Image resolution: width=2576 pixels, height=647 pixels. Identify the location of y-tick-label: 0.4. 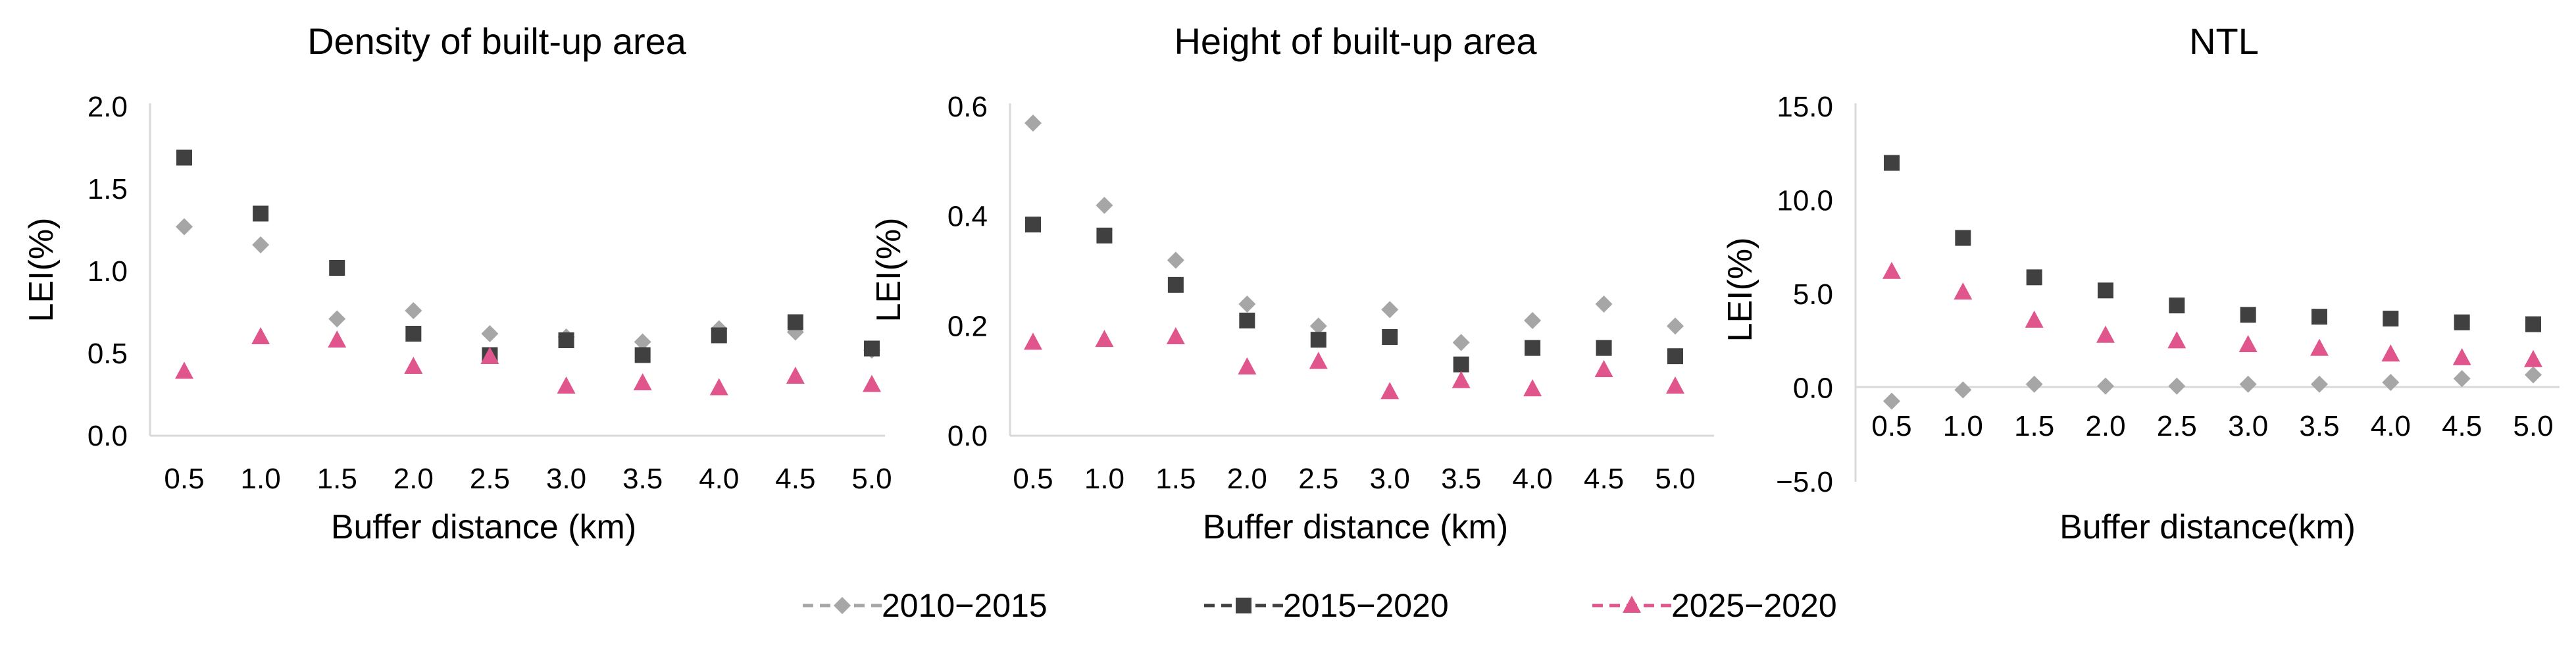
(967, 217).